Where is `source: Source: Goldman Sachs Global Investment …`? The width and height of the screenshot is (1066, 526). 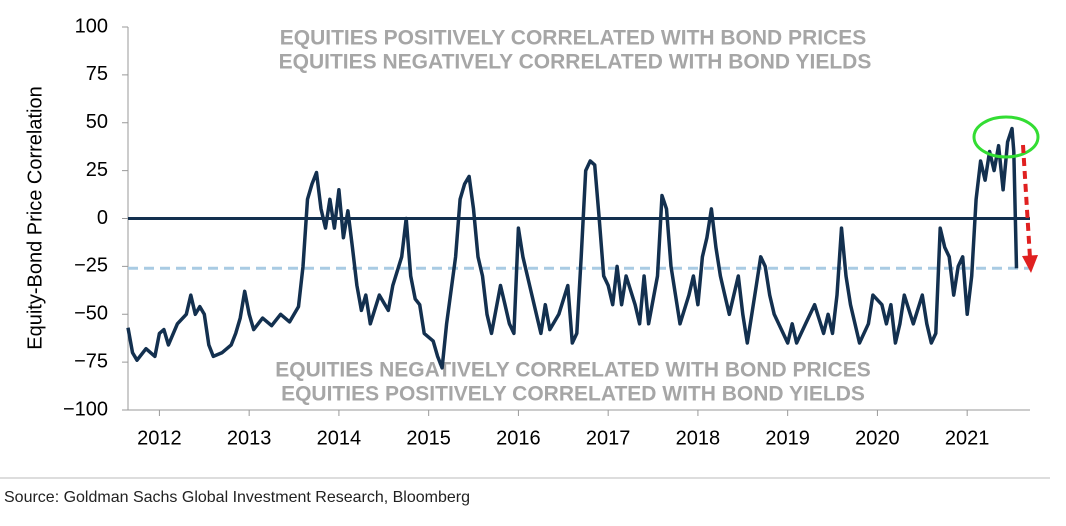 source: Source: Goldman Sachs Global Investment … is located at coordinates (237, 497).